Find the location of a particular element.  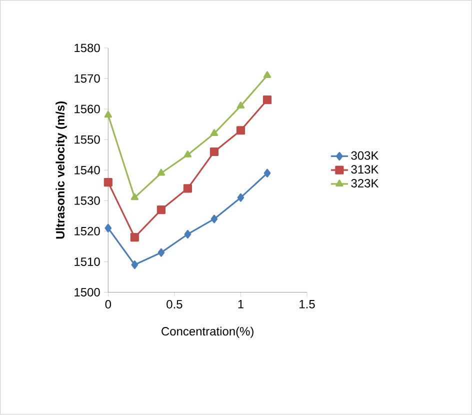

legend-label: 323K is located at coordinates (365, 183).